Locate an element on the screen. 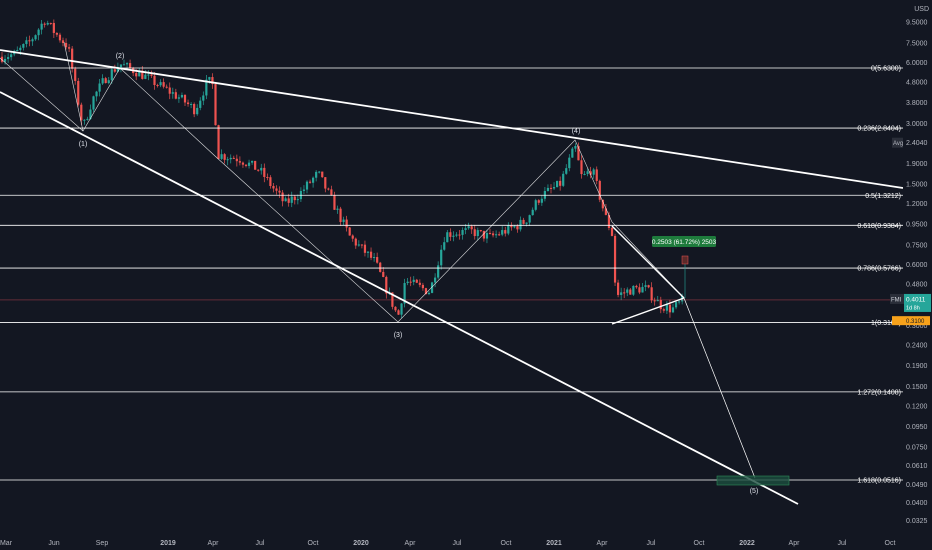  price-tick-label: 0.0400 is located at coordinates (917, 503).